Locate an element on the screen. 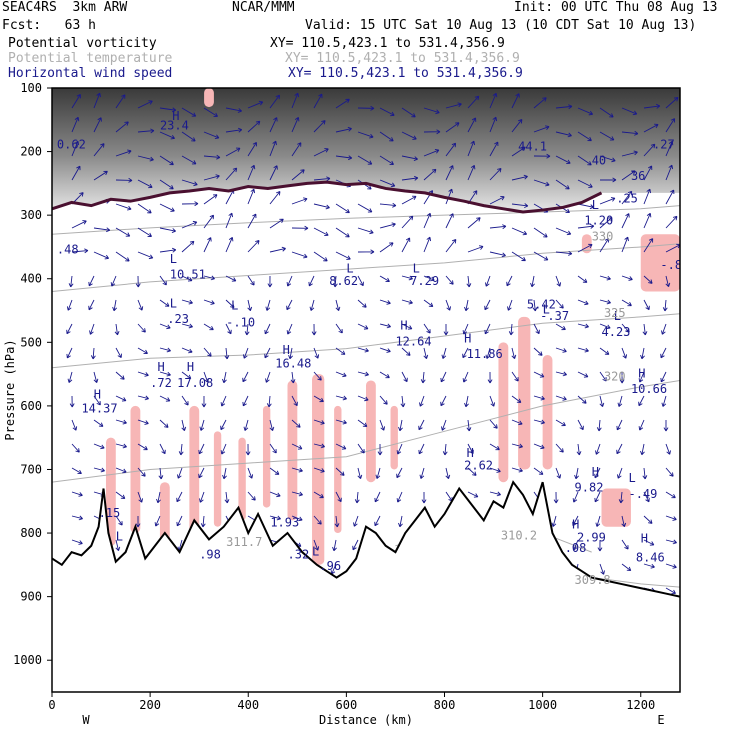 The width and height of the screenshot is (740, 740). theta-label: 330 is located at coordinates (603, 237).